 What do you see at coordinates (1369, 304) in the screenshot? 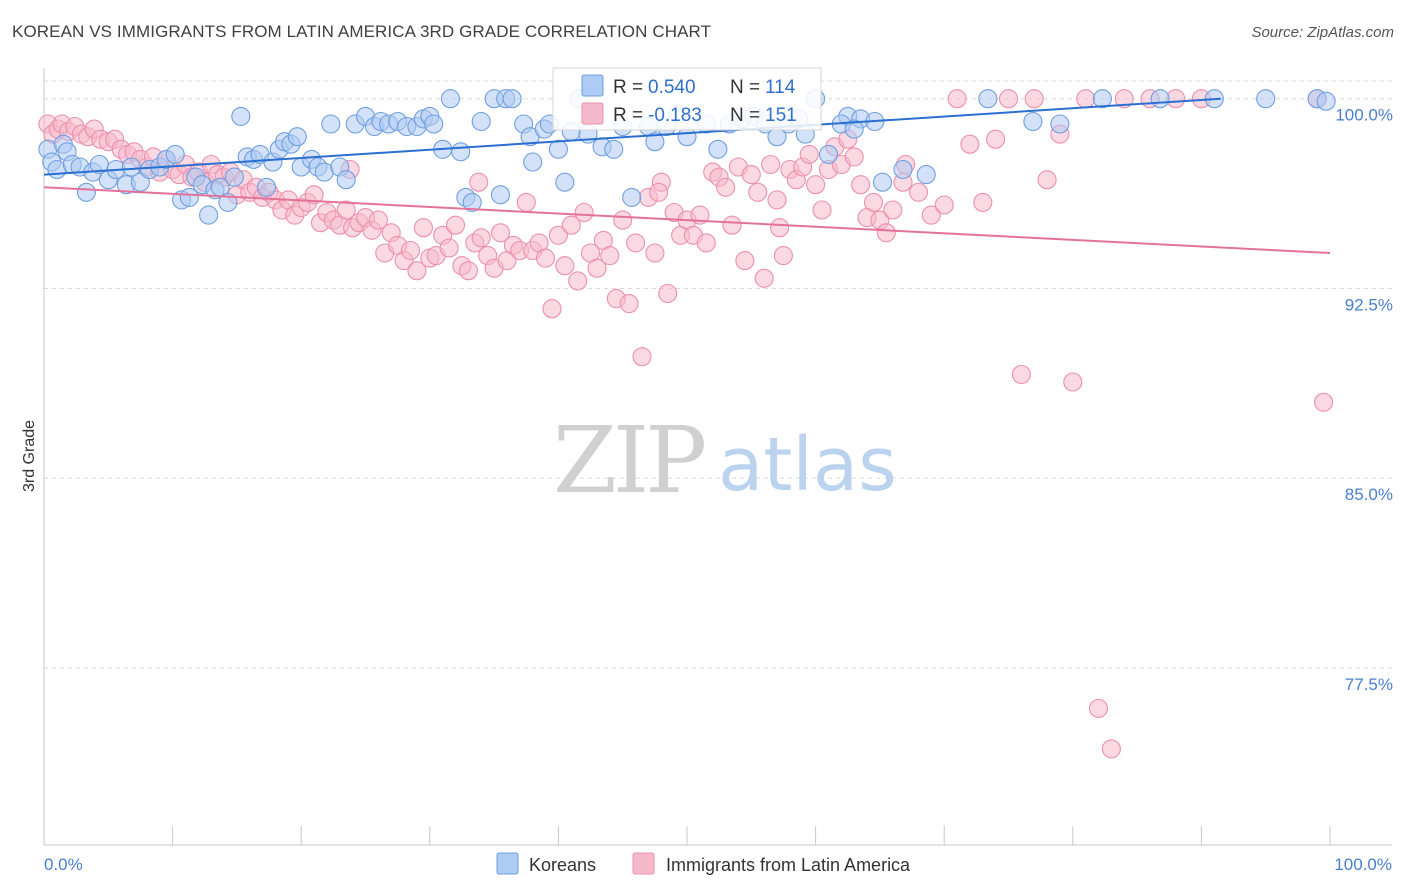
I see `y-tick-label-2: 92.5%` at bounding box center [1369, 304].